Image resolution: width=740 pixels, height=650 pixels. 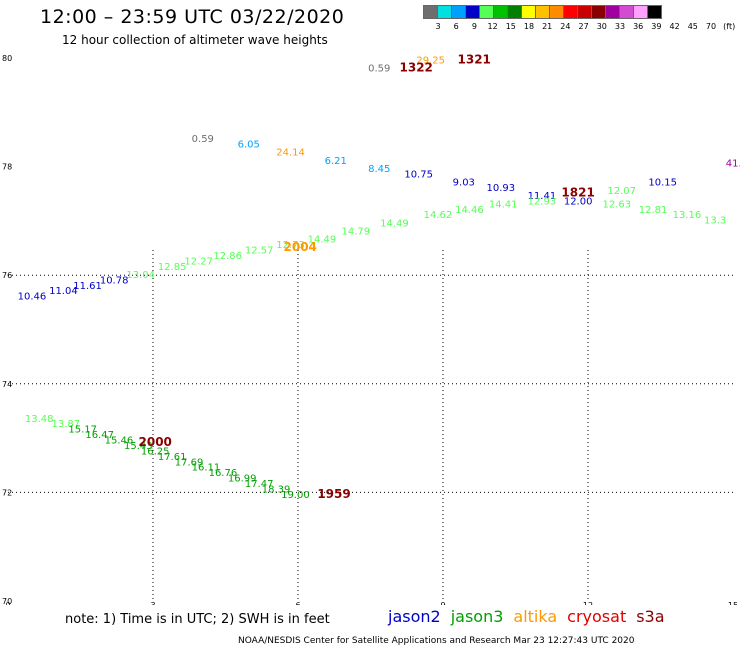 What do you see at coordinates (249, 145) in the screenshot?
I see `wave-height-label: 6.05` at bounding box center [249, 145].